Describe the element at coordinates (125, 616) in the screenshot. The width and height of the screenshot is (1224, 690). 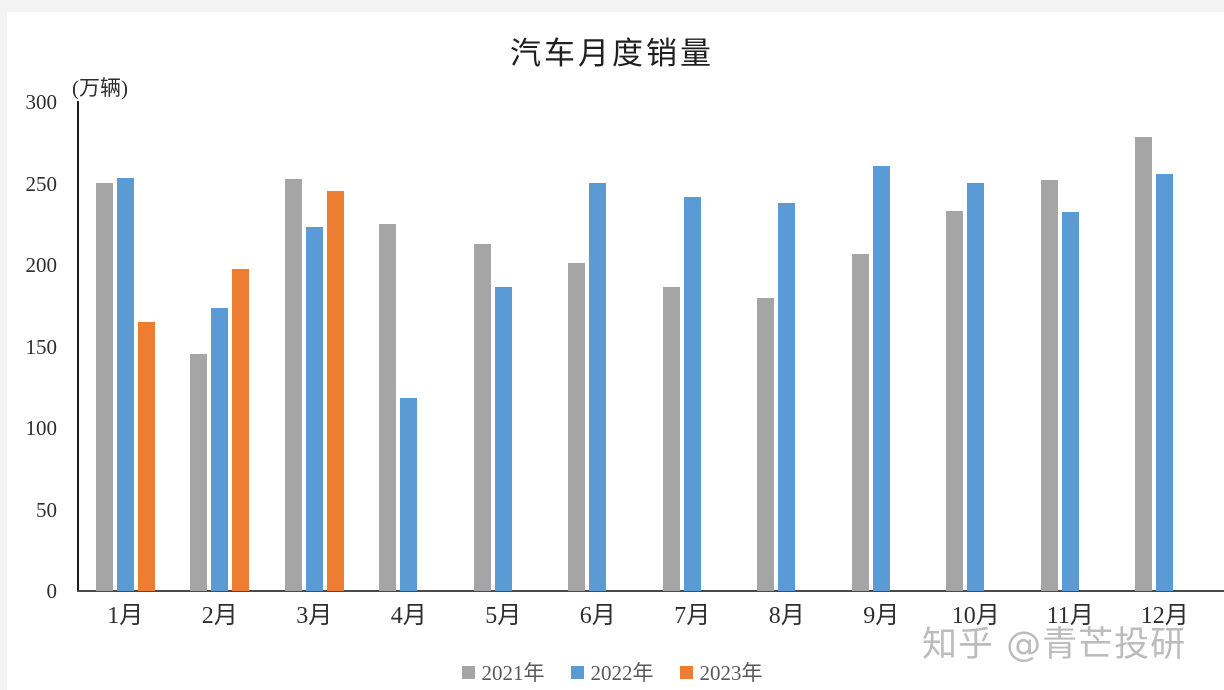
I see `x-tick-label-1月: 1月` at that location.